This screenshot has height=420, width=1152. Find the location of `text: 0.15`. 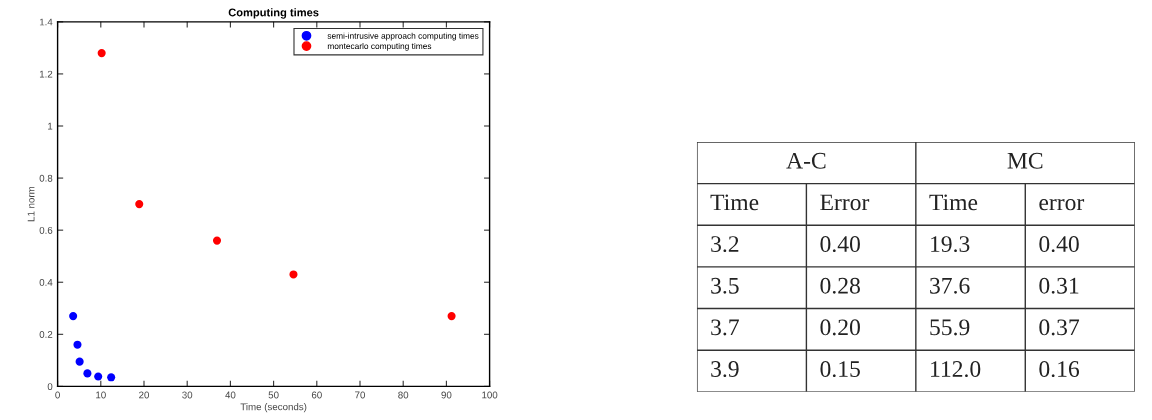

text: 0.15 is located at coordinates (840, 369).